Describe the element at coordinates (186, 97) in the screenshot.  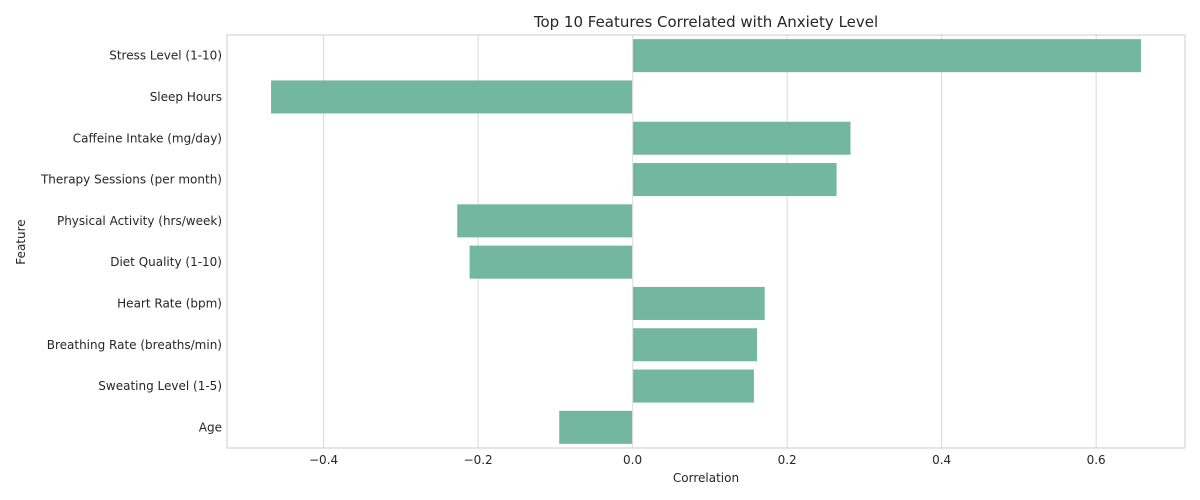
I see `y-tick-label: Sleep Hours` at that location.